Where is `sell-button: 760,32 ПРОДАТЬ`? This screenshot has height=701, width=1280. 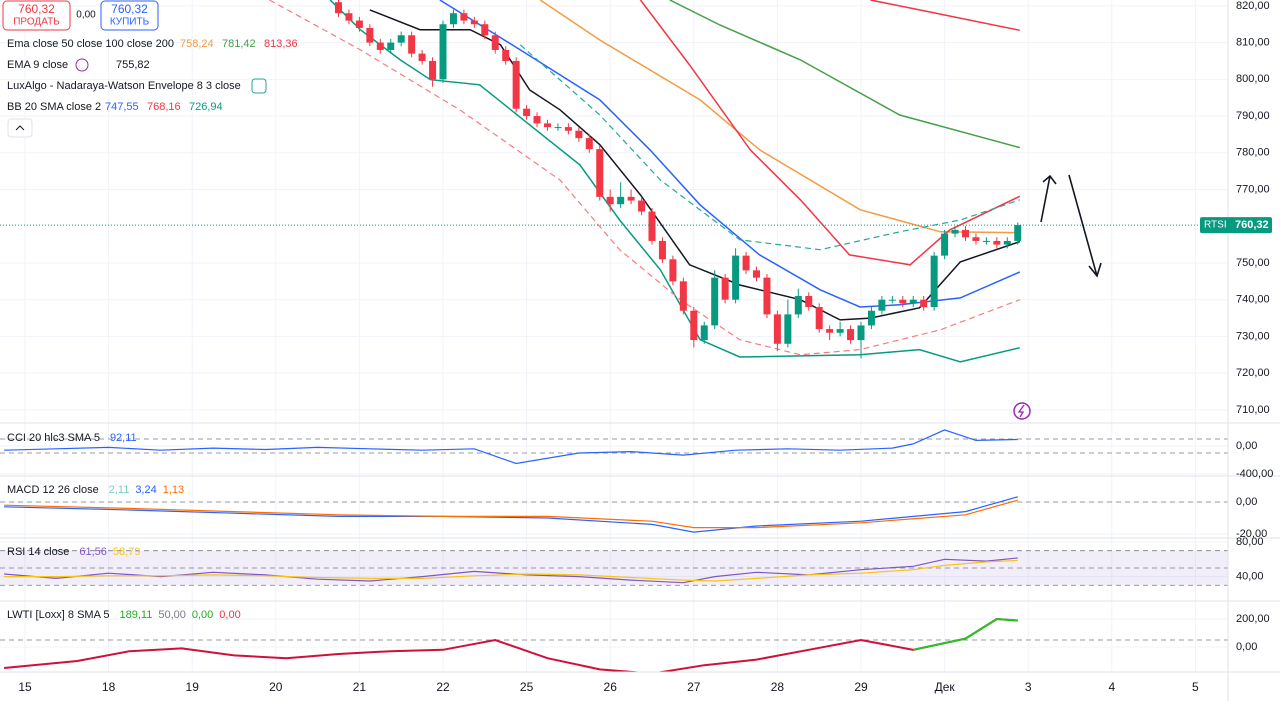 sell-button: 760,32 ПРОДАТЬ is located at coordinates (36, 15).